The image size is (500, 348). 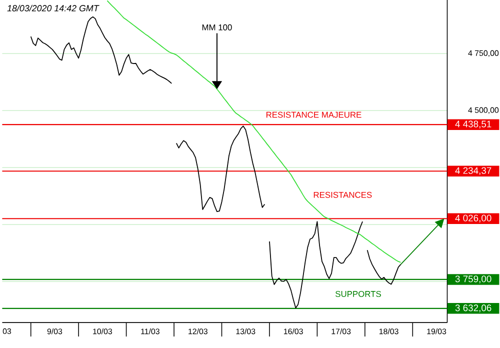 I want to click on chart-title: 18/03/2020 14:42 GMT, so click(x=53, y=8).